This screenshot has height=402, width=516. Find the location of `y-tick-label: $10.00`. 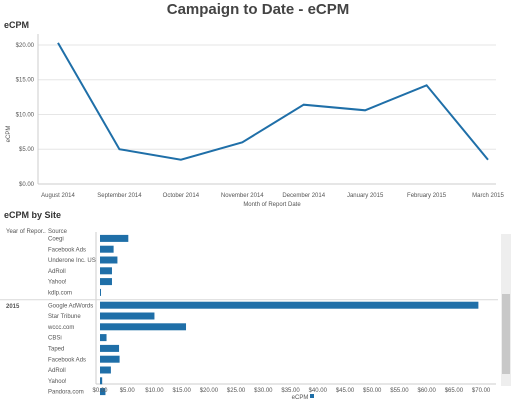

y-tick-label: $10.00 is located at coordinates (25, 115).